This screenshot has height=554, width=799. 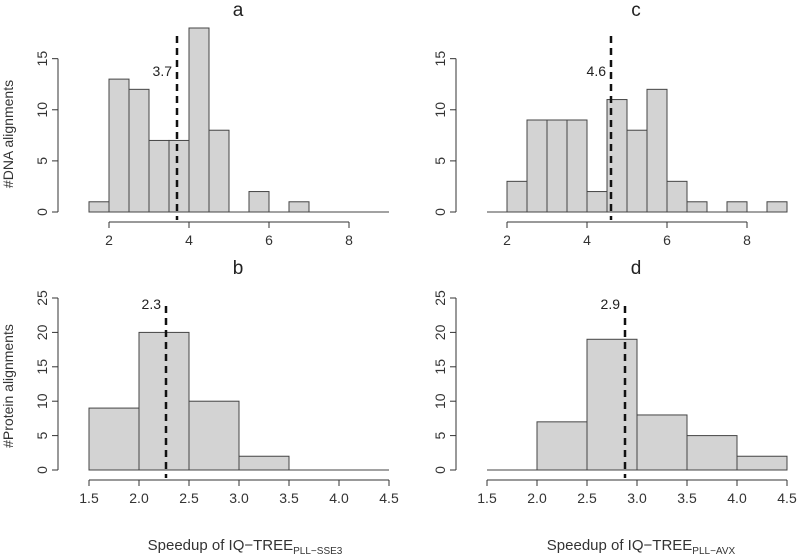 I want to click on panel-c-x-tick-label: 6, so click(x=667, y=240).